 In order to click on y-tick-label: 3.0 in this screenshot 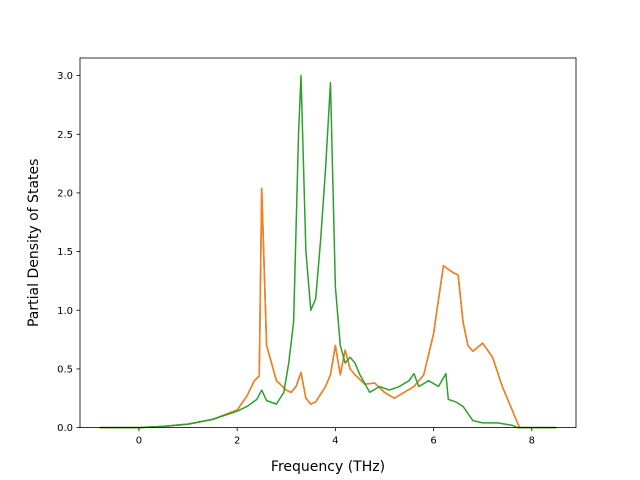, I will do `click(65, 76)`.